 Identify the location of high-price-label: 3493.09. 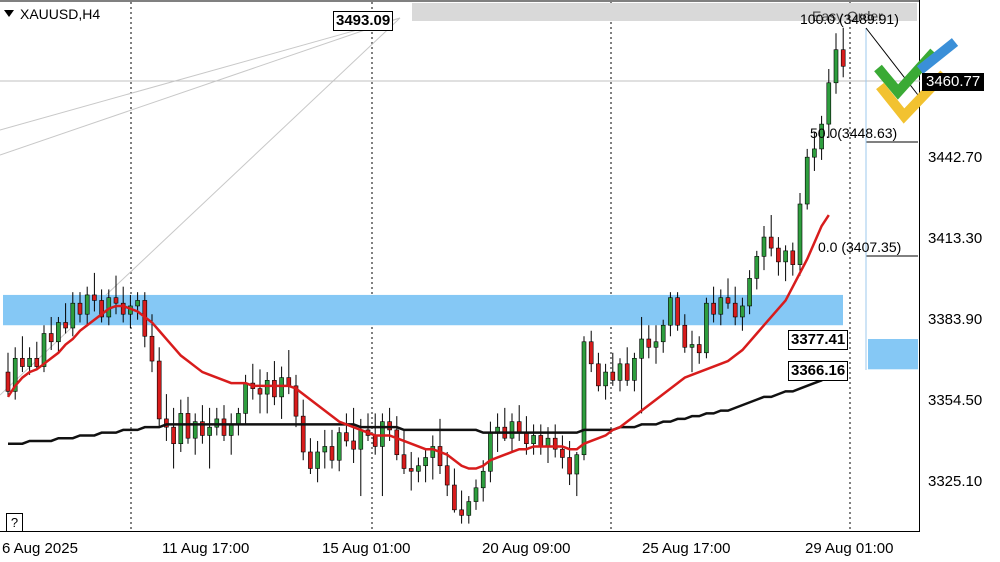
(363, 21).